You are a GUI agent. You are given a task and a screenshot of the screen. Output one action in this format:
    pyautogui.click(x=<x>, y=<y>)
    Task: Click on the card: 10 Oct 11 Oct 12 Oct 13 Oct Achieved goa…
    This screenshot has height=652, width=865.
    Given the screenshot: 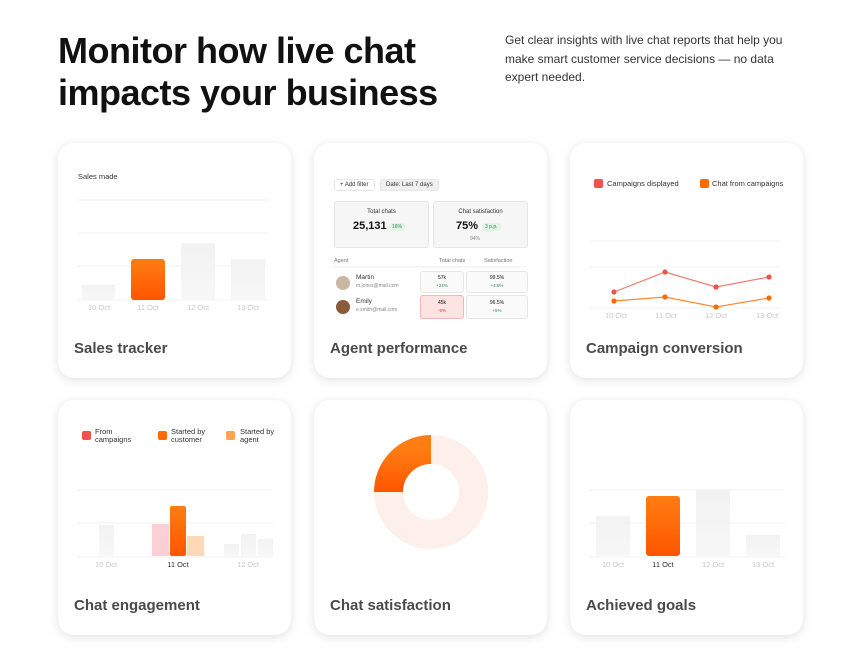 What is the action you would take?
    pyautogui.click(x=686, y=517)
    